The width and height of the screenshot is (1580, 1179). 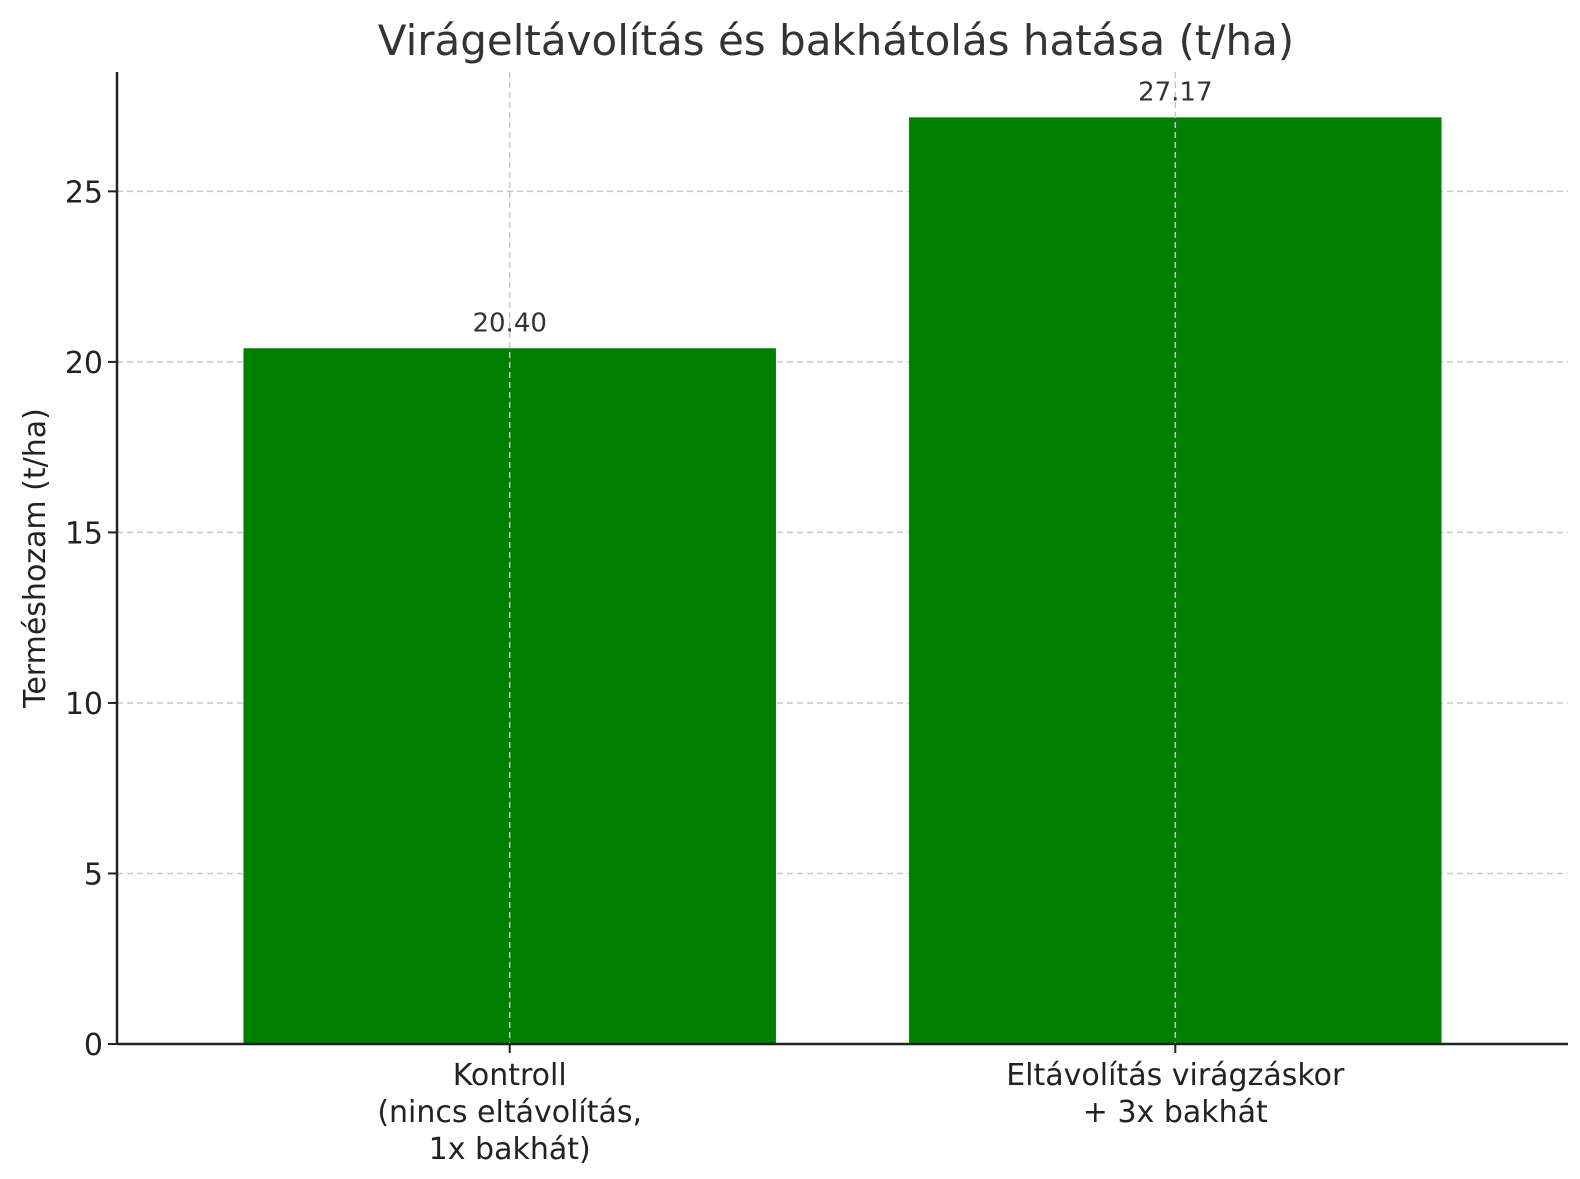 I want to click on y-axis-label: Terméshozam (t/ha), so click(x=35, y=558).